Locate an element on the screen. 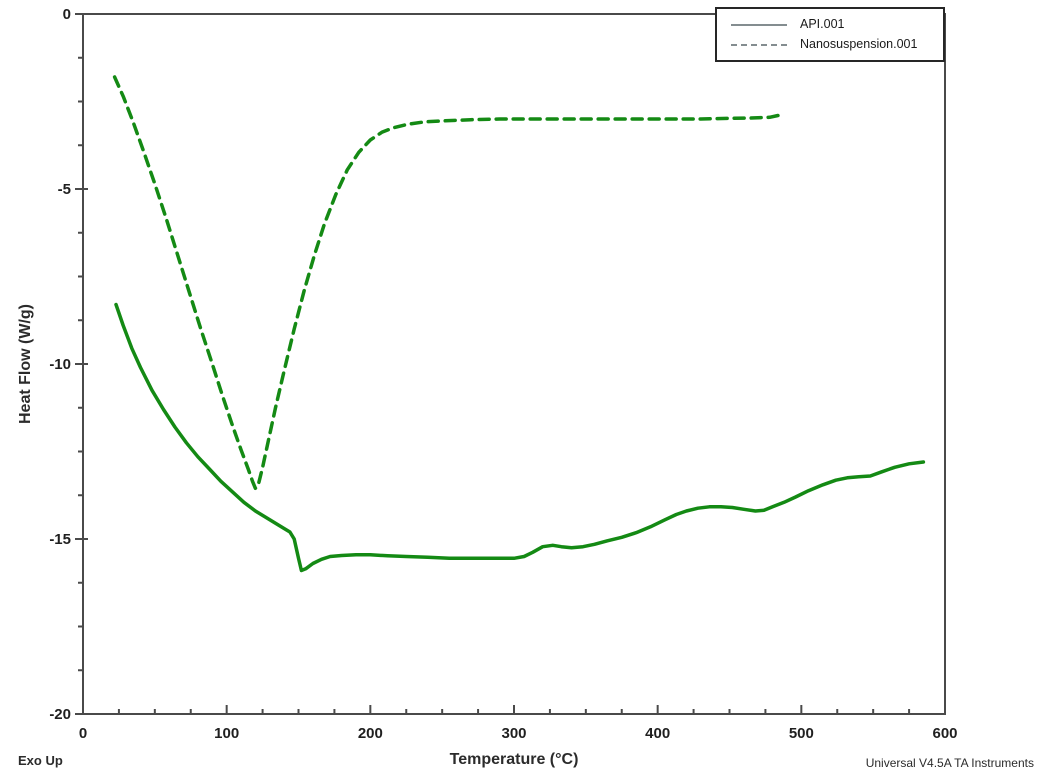 This screenshot has height=782, width=1038. legend-item: API.001 is located at coordinates (832, 24).